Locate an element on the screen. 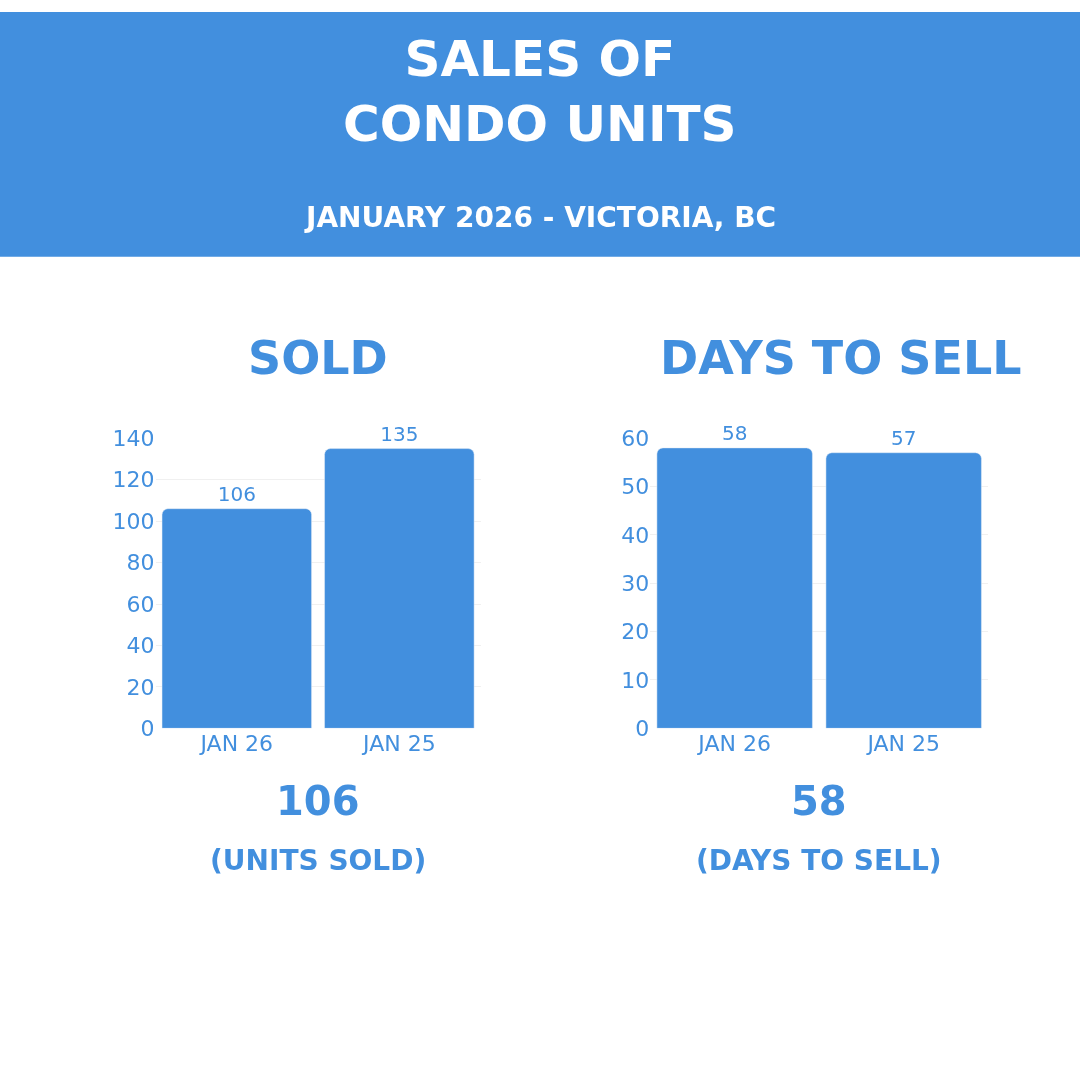 Image resolution: width=1080 pixels, height=1080 pixels. data-label: 58 is located at coordinates (734, 432).